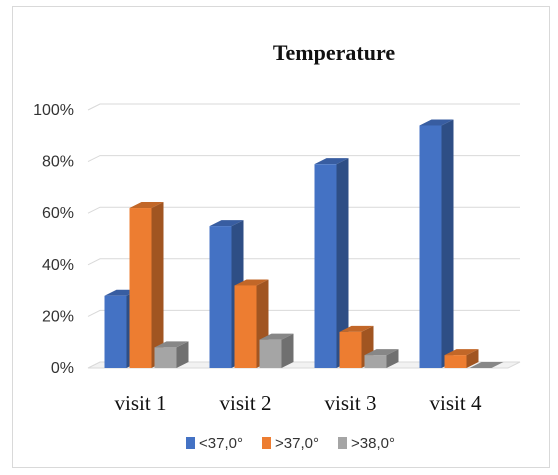 The width and height of the screenshot is (558, 475). I want to click on legend-item-2: >37,0°, so click(290, 443).